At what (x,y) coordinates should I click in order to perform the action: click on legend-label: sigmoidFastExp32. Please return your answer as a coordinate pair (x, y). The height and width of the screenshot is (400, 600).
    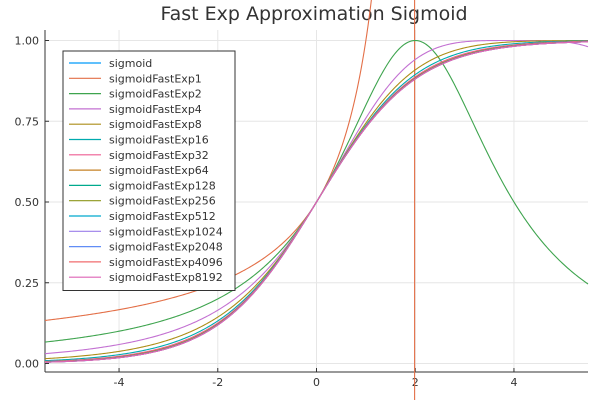
    Looking at the image, I should click on (159, 155).